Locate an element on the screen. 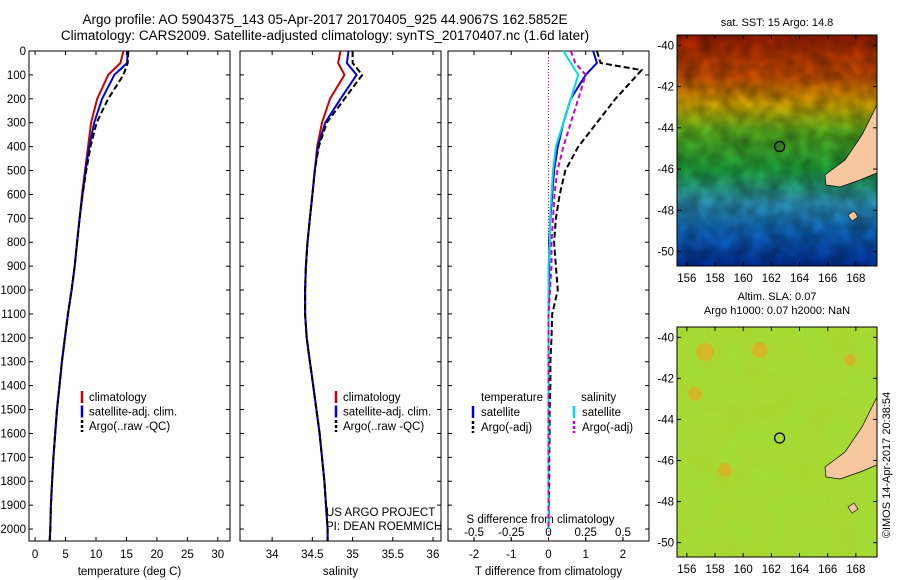 This screenshot has height=580, width=900. sla-map-title-1: Altim. SLA: 0.07 is located at coordinates (777, 297).